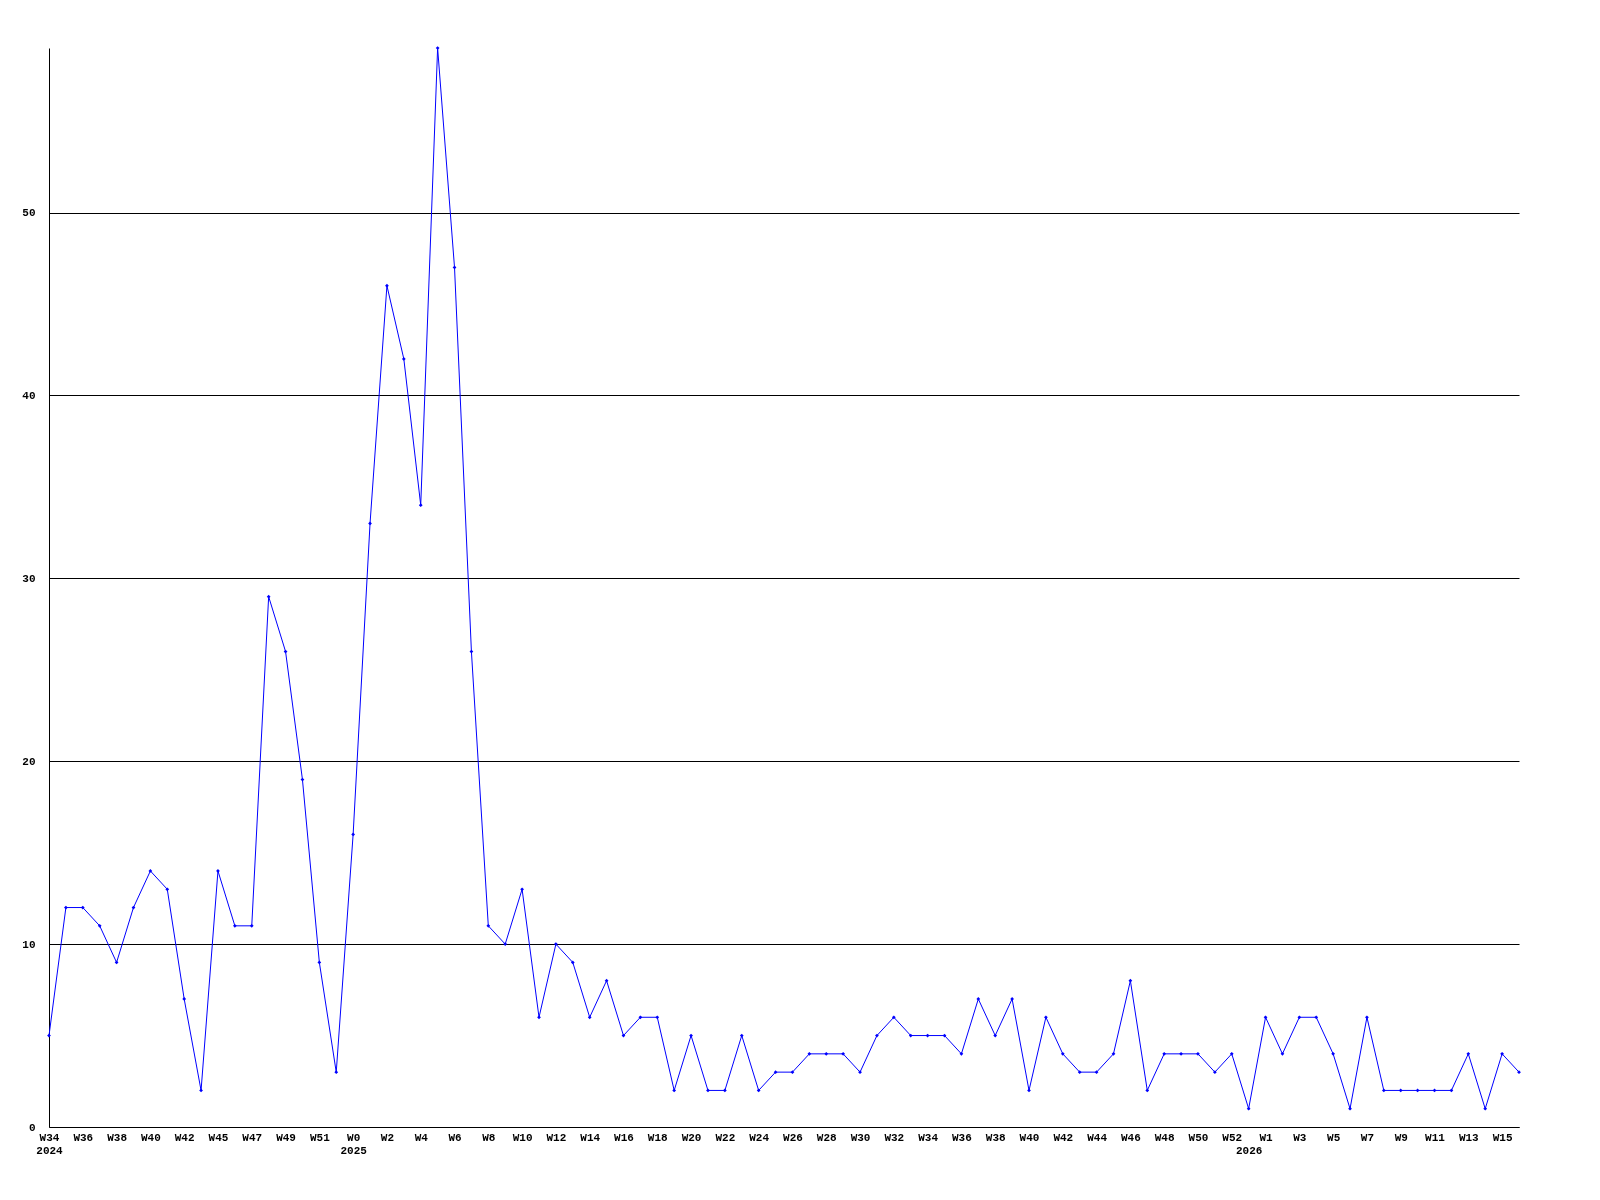 This screenshot has width=1600, height=1200. Describe the element at coordinates (1435, 1137) in the screenshot. I see `x-tick-label: W11` at that location.